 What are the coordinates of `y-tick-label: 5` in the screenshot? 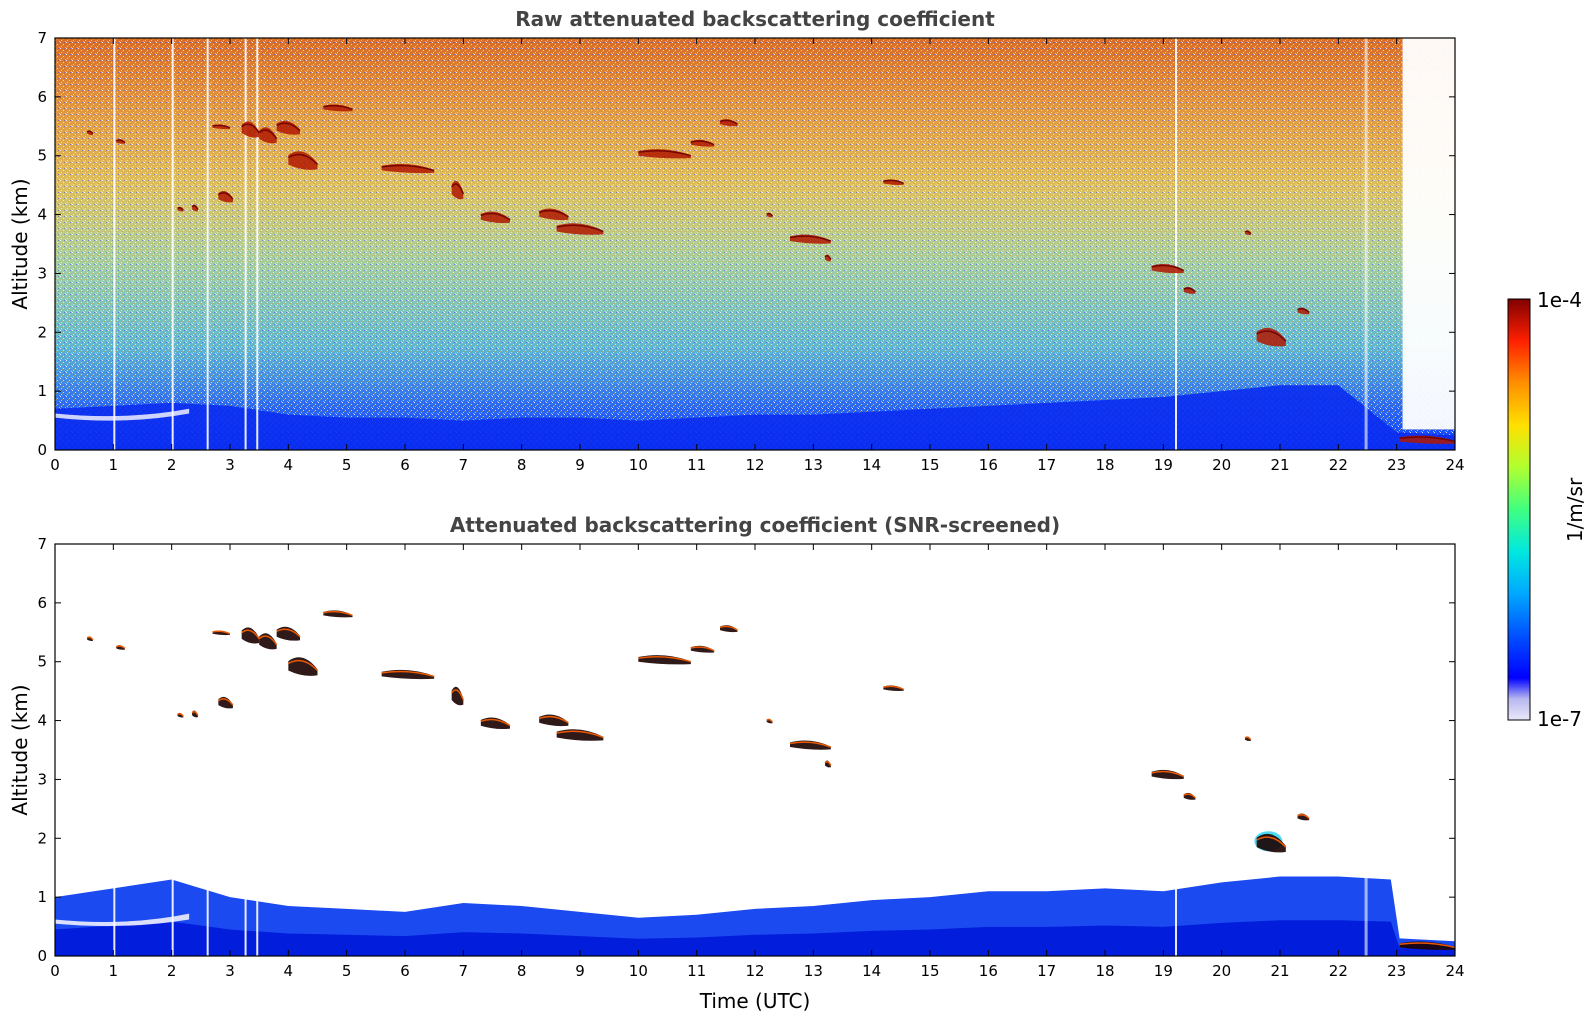 It's located at (42, 156).